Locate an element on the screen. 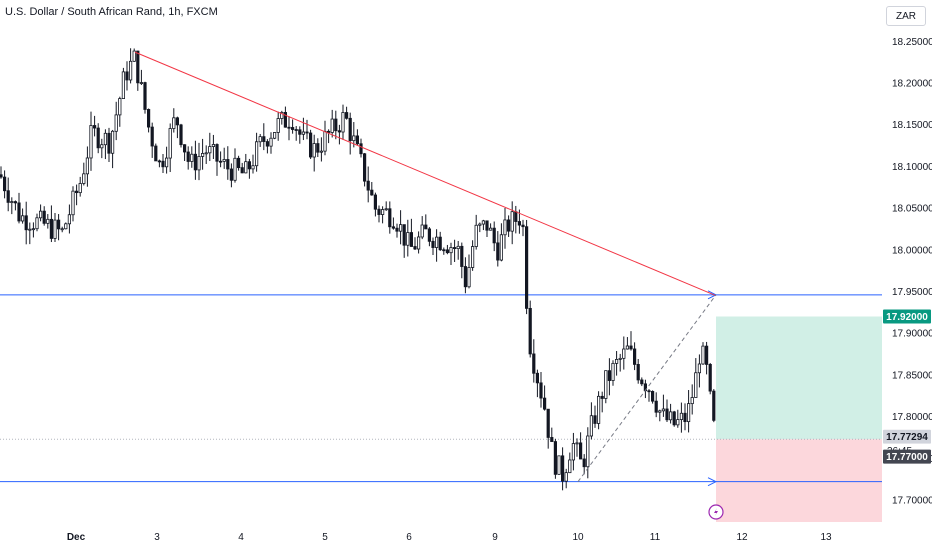 This screenshot has height=550, width=932. price-axis-label: 18.15000 is located at coordinates (912, 125).